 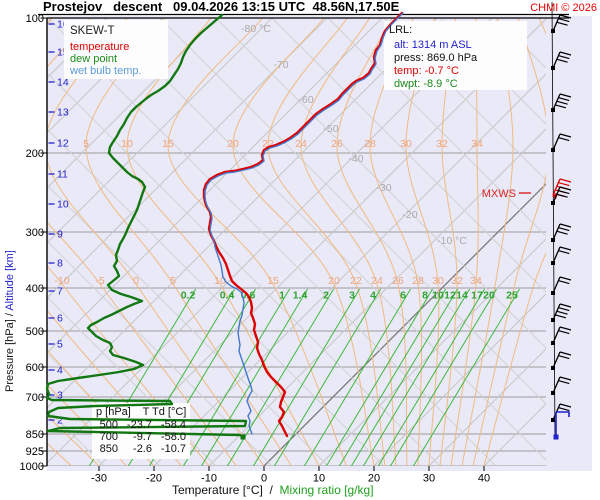 I want to click on adiabat-label: 28, so click(x=370, y=144).